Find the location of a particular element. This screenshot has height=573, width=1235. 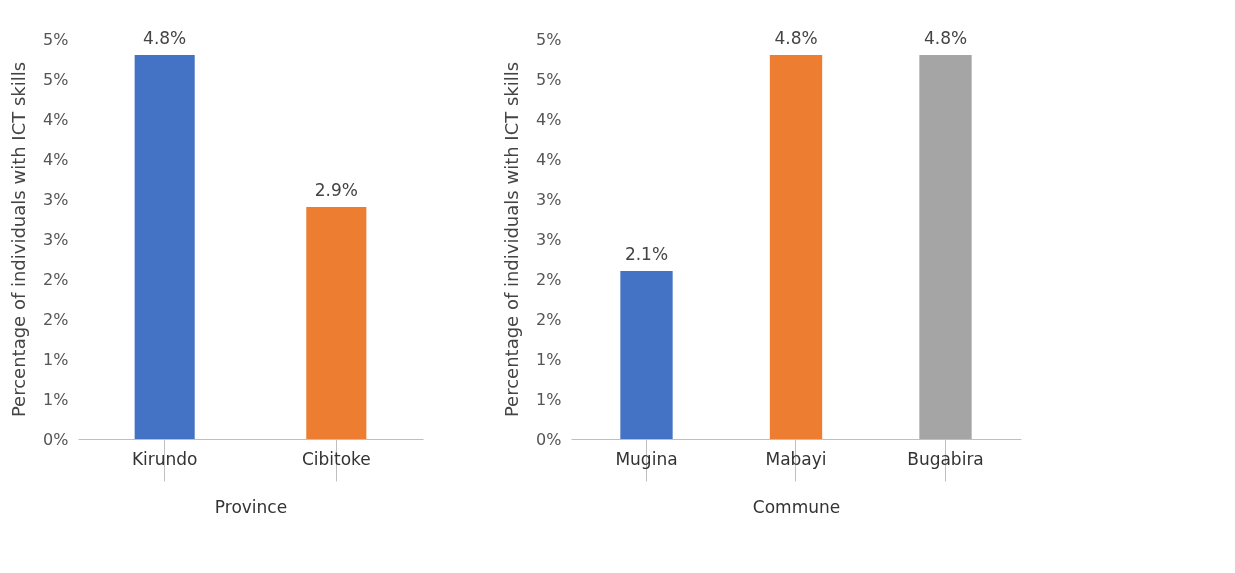

x-tick-label: Mugina is located at coordinates (646, 458).